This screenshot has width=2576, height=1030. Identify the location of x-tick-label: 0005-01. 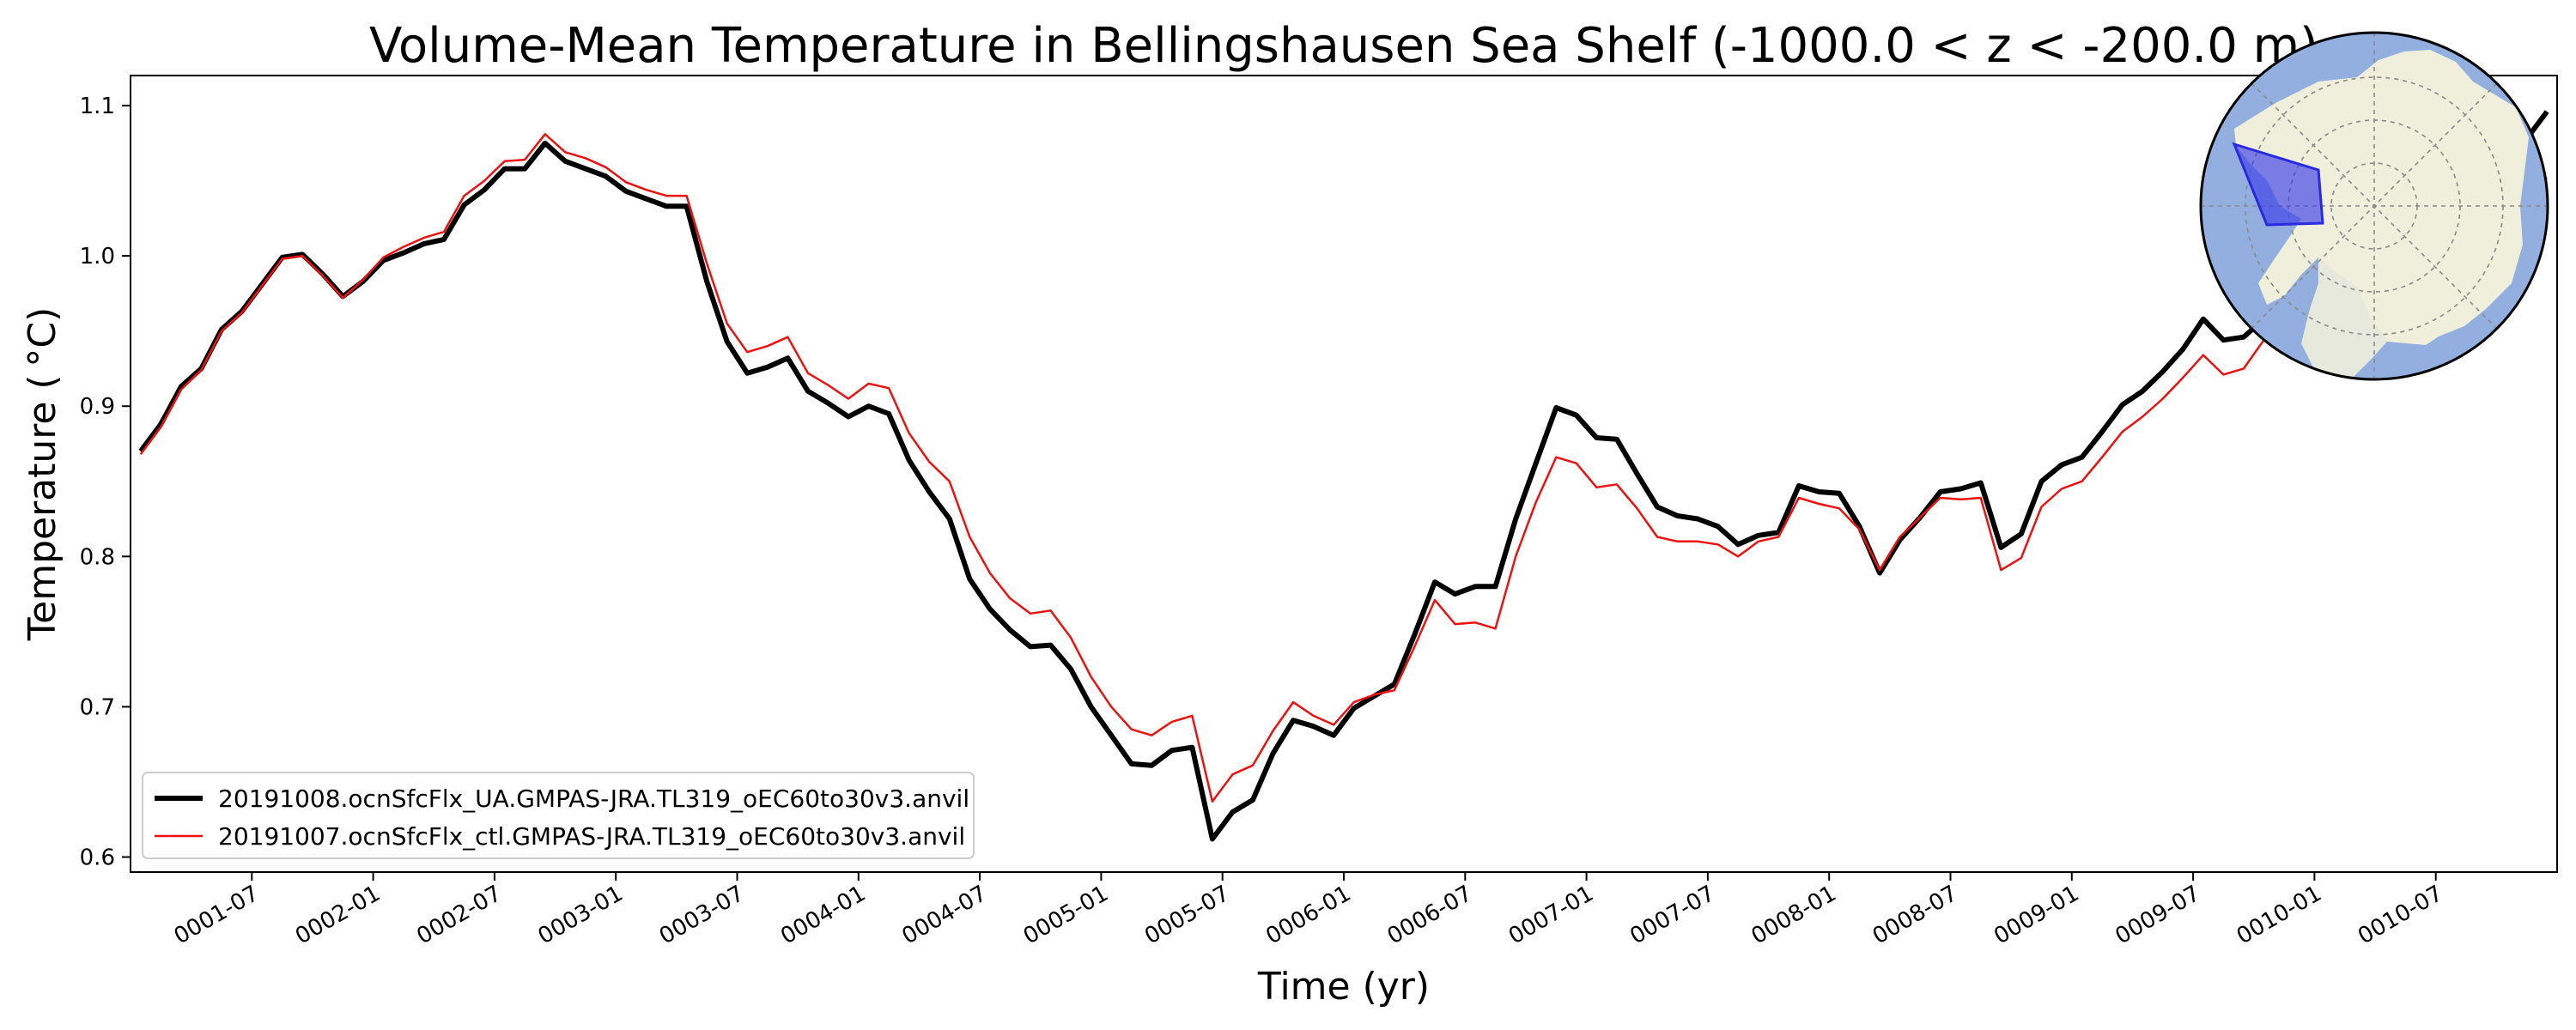
(1066, 915).